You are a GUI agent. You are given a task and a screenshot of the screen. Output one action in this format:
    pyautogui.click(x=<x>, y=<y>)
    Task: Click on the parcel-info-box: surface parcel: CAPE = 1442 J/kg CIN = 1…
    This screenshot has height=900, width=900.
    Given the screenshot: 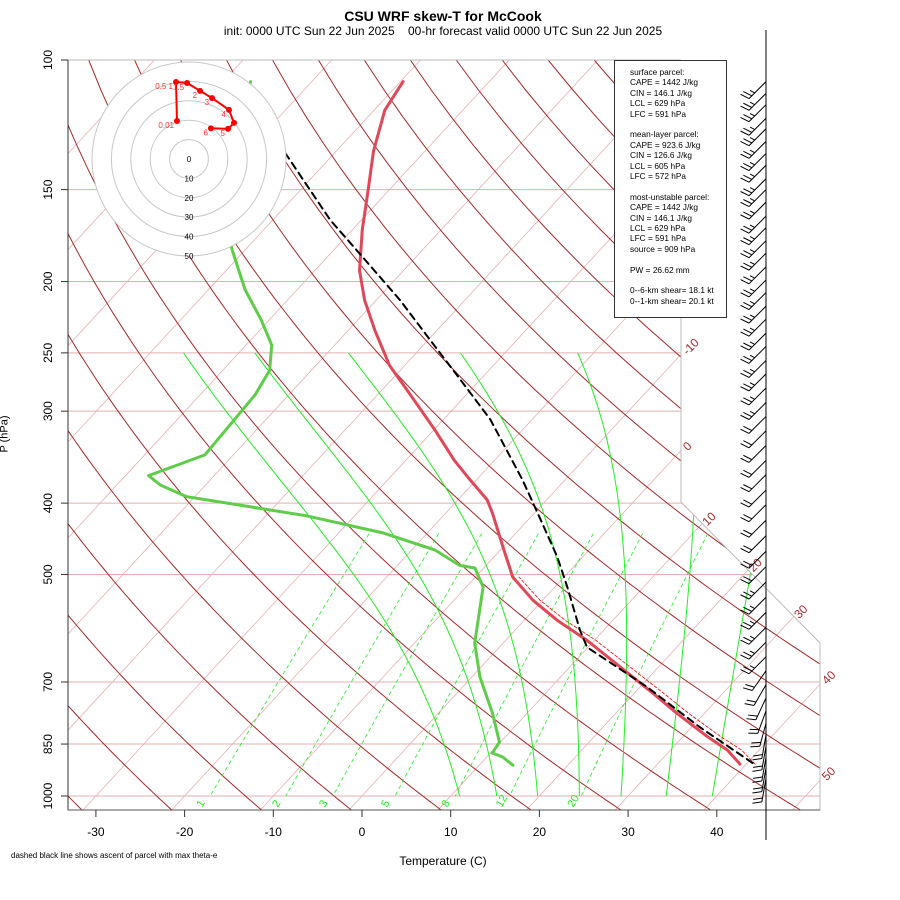 What is the action you would take?
    pyautogui.click(x=670, y=189)
    